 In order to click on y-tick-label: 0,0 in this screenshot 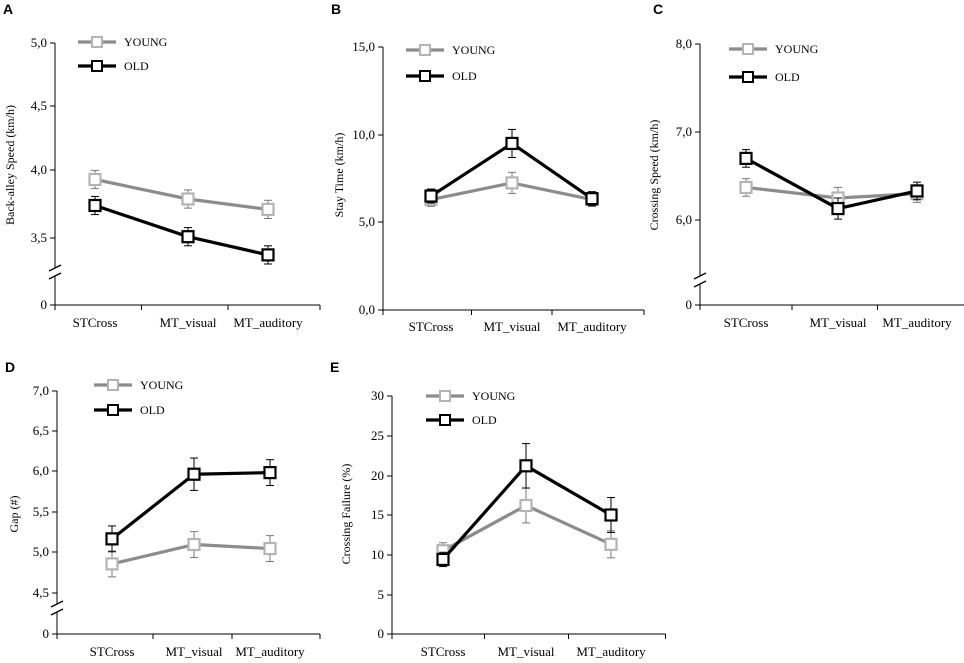, I will do `click(367, 309)`.